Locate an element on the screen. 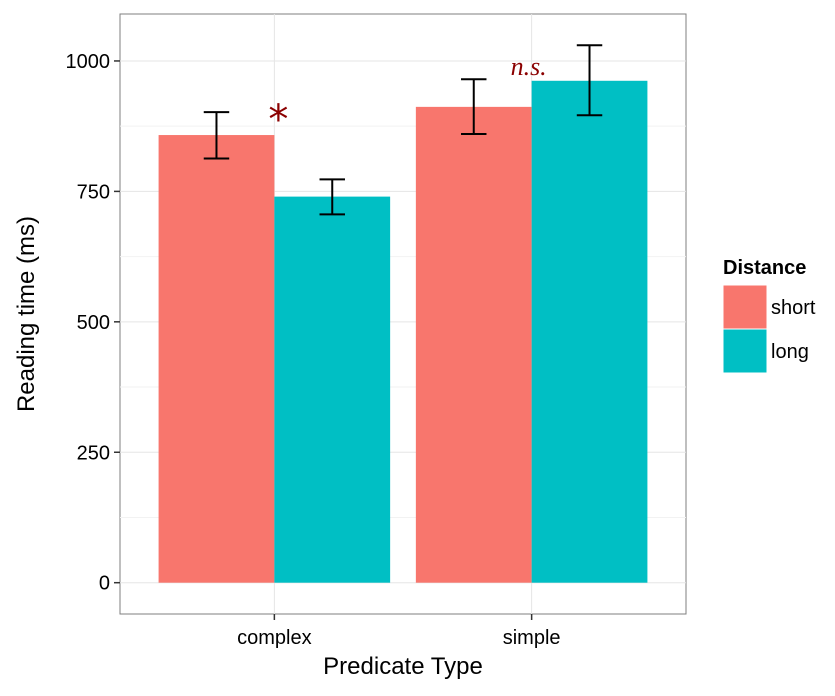 Image resolution: width=835 pixels, height=696 pixels. x-tick-label: simple is located at coordinates (532, 638).